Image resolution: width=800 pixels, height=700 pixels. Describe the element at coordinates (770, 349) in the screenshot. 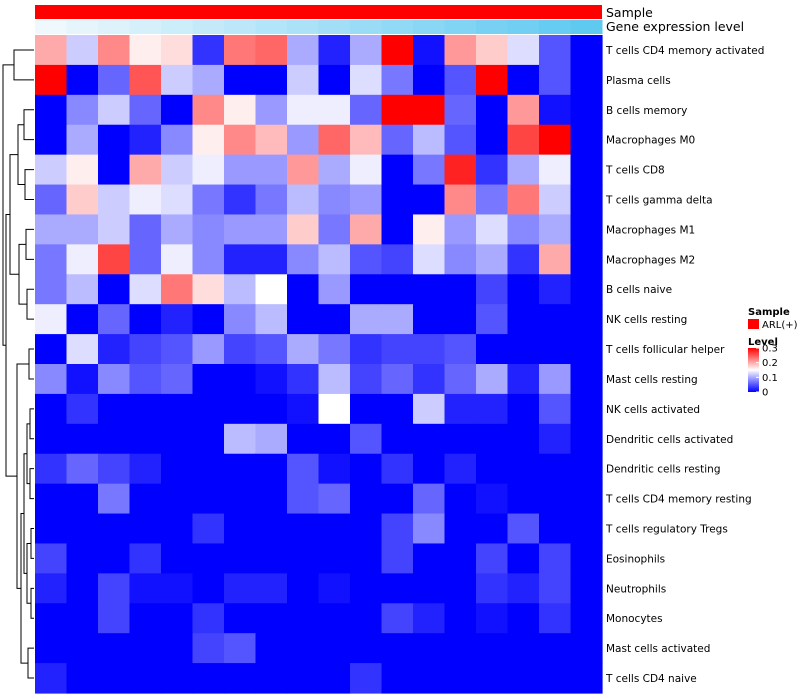

I see `legend-tick-label: 0.3` at that location.